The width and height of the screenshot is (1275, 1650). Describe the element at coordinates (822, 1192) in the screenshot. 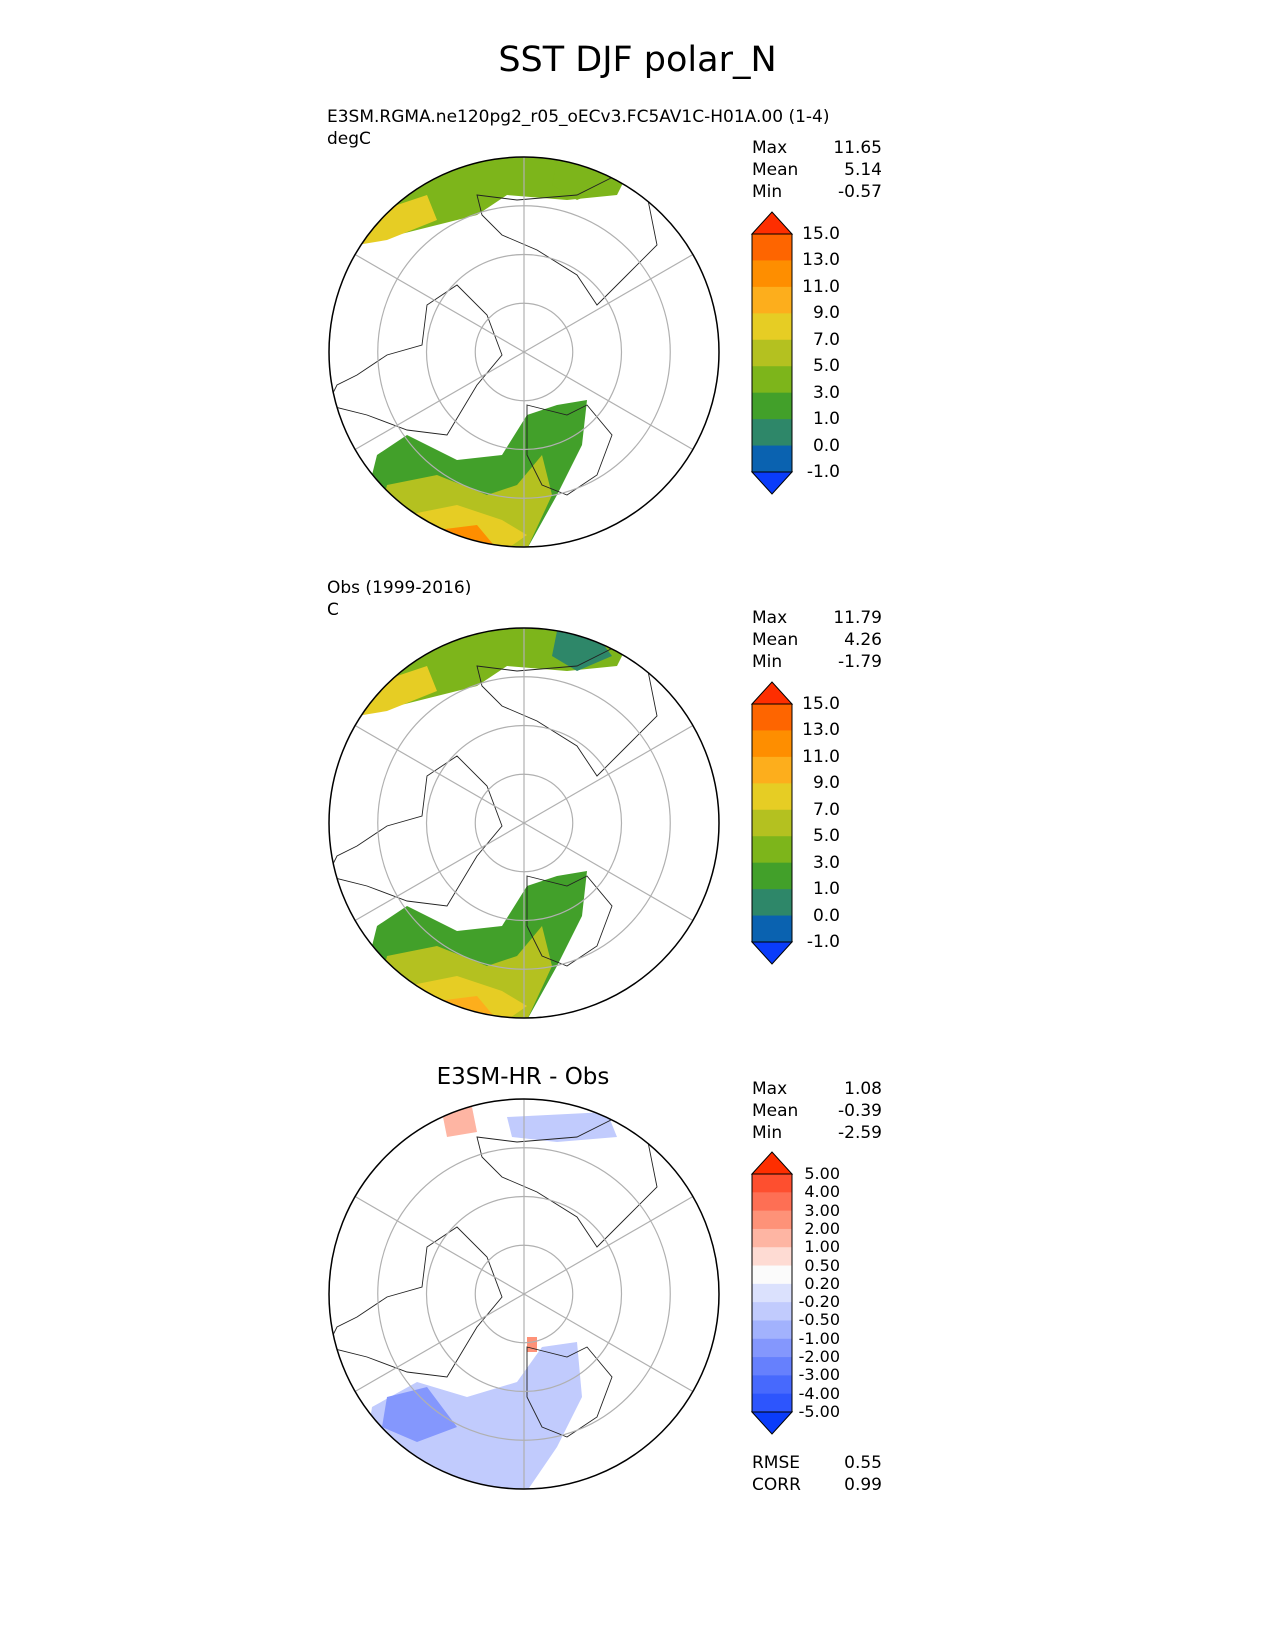

I see `colorbar-tick-label: 4.00` at that location.